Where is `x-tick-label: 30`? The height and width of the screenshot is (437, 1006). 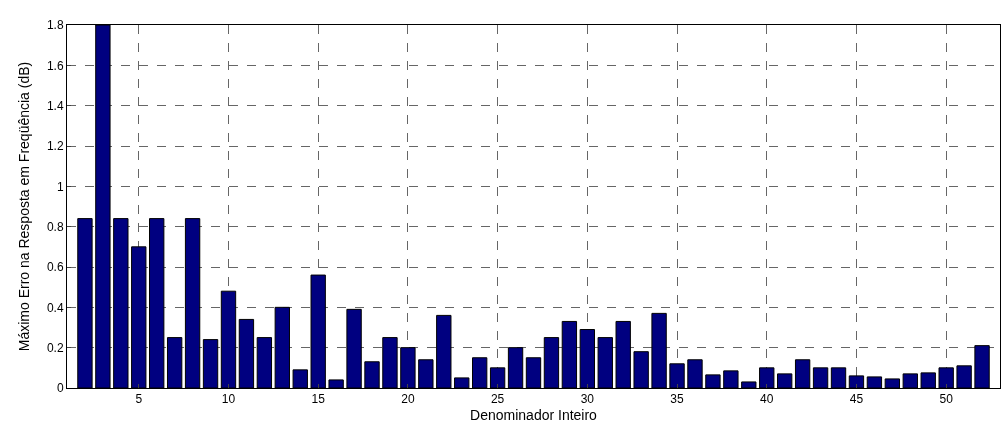 x-tick-label: 30 is located at coordinates (587, 399).